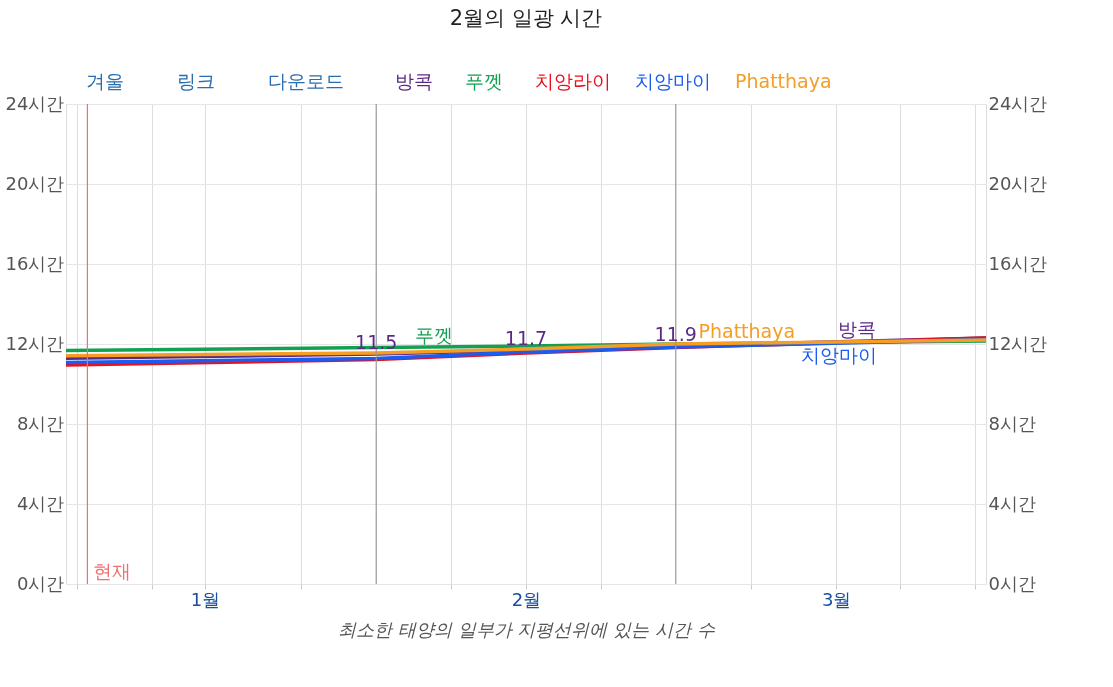 This screenshot has height=687, width=1113. What do you see at coordinates (35, 263) in the screenshot?
I see `y-tick-label: 16시간` at bounding box center [35, 263].